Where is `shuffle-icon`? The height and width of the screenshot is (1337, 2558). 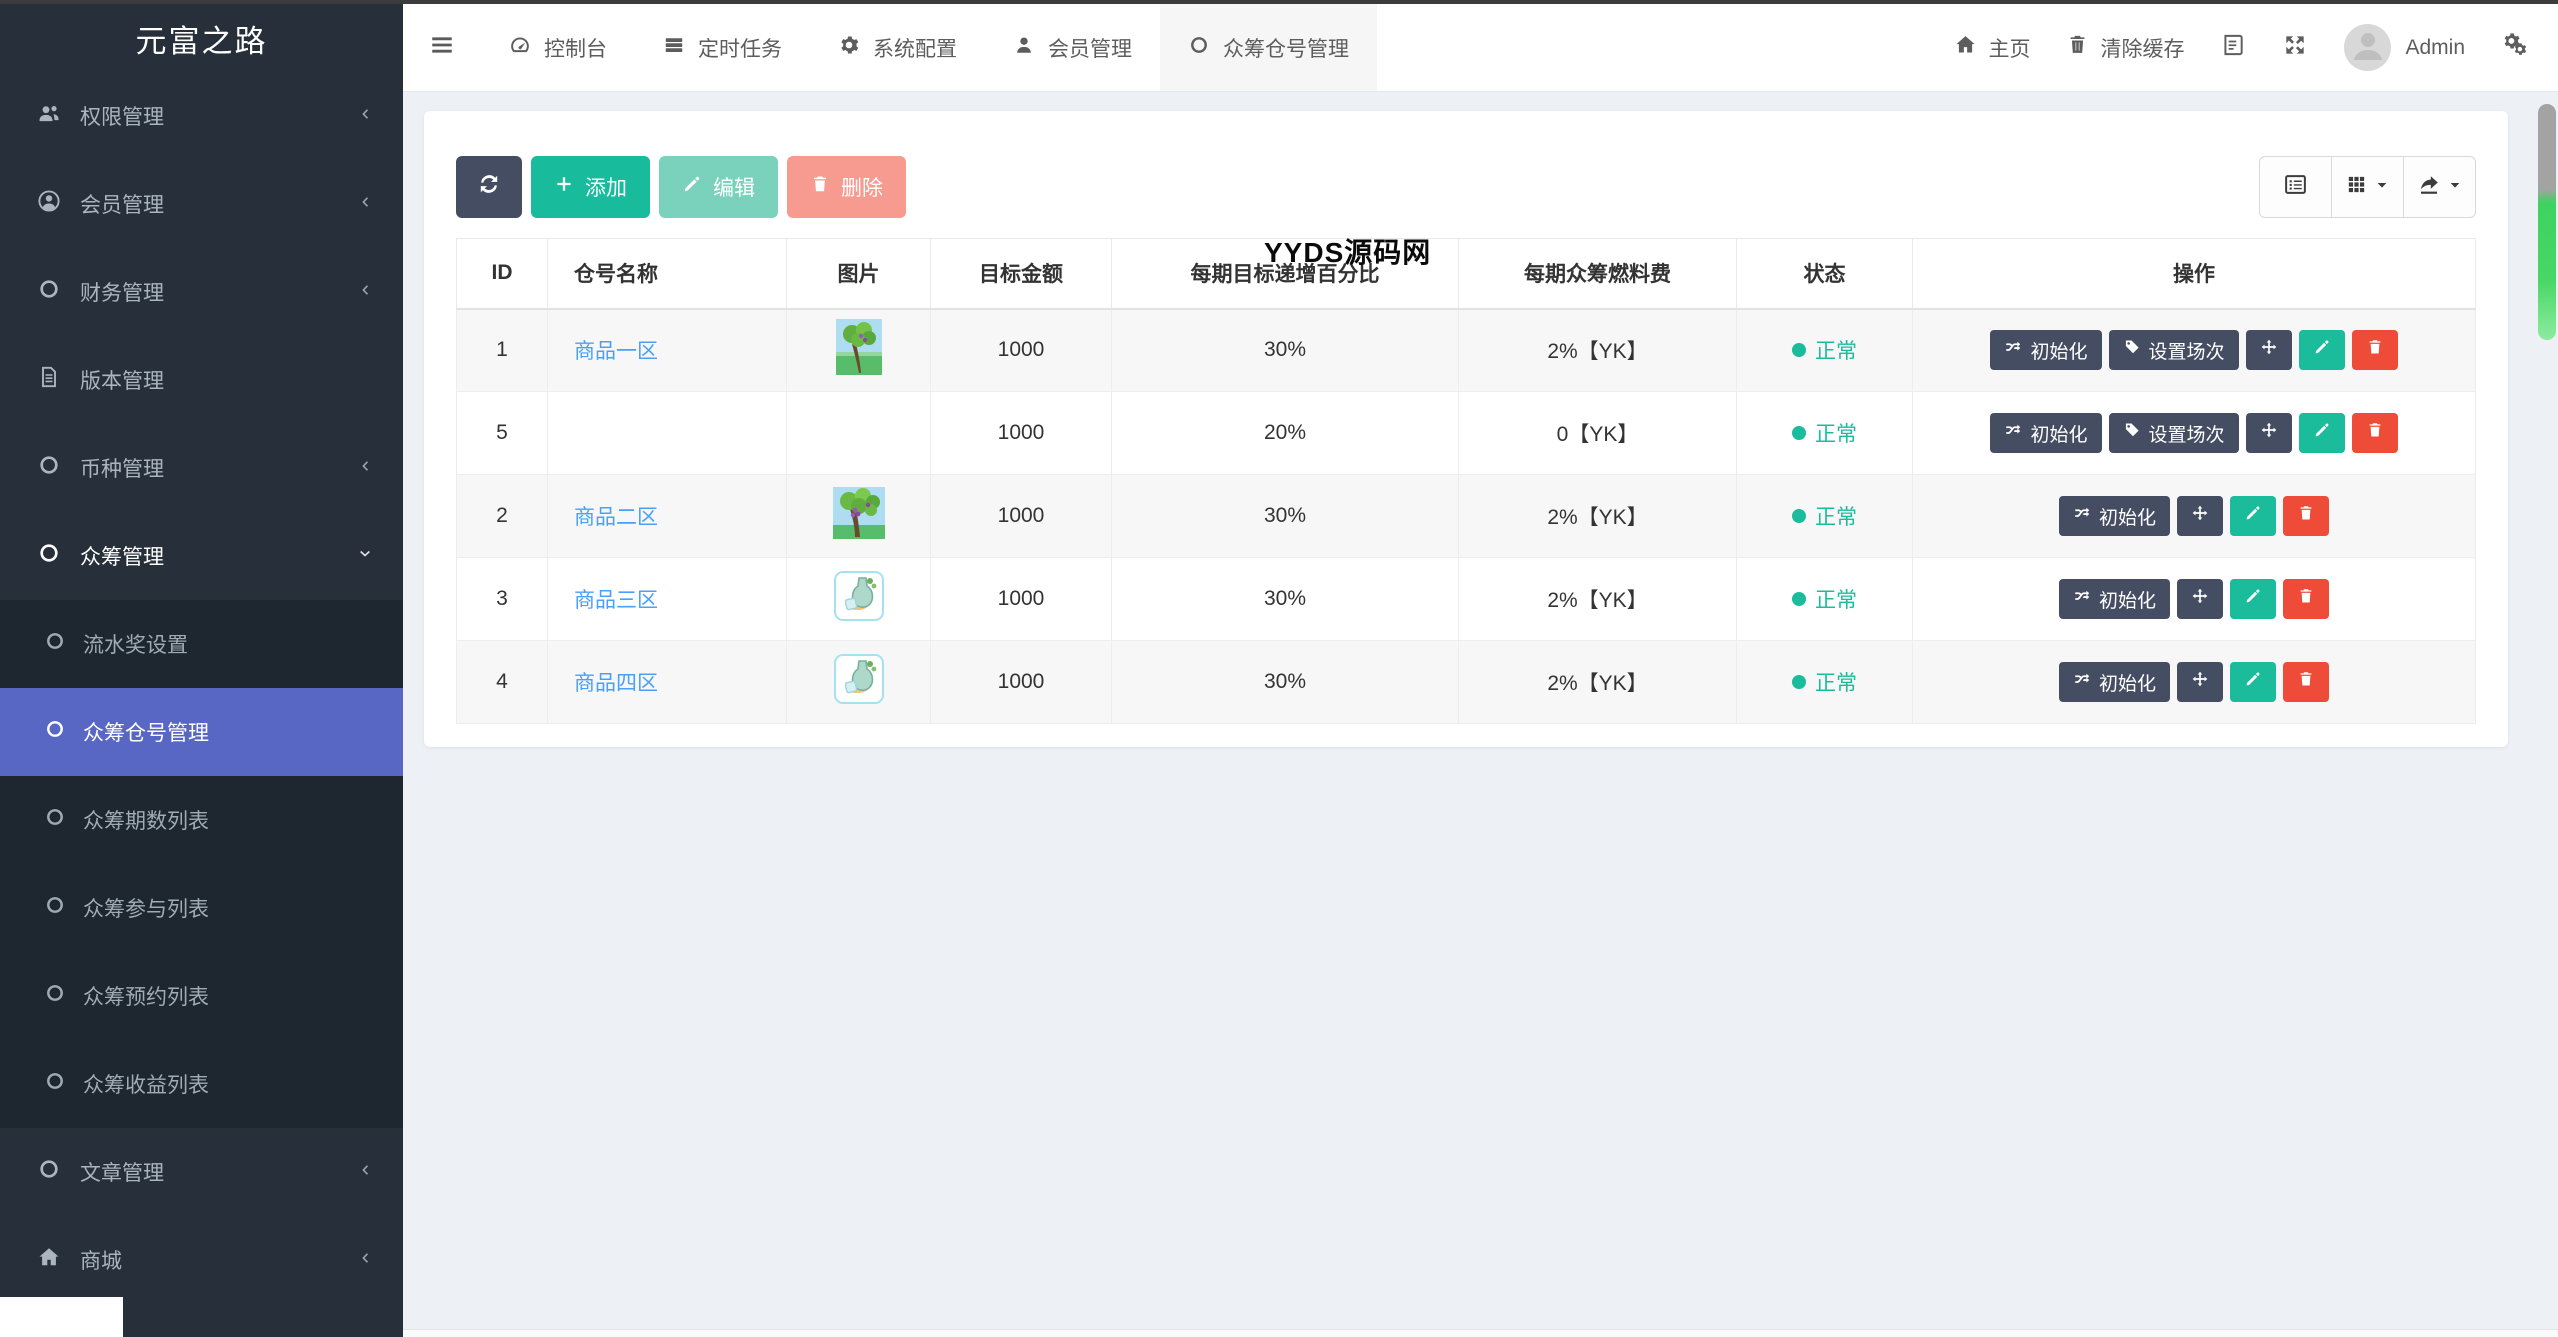
shuffle-icon is located at coordinates (2082, 599).